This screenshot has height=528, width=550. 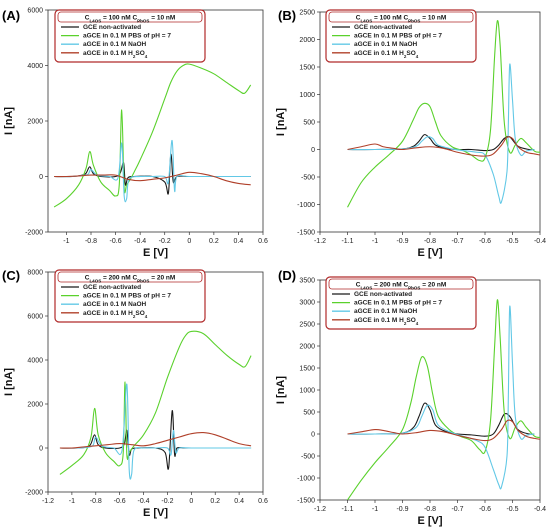 I want to click on x-tick-label: 0.4, so click(x=239, y=241).